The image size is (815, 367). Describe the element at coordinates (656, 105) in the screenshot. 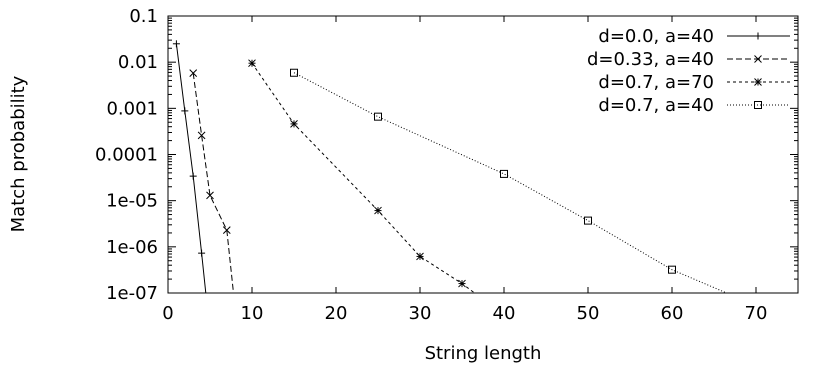

I see `legend-label: d=0.7, a=40` at that location.